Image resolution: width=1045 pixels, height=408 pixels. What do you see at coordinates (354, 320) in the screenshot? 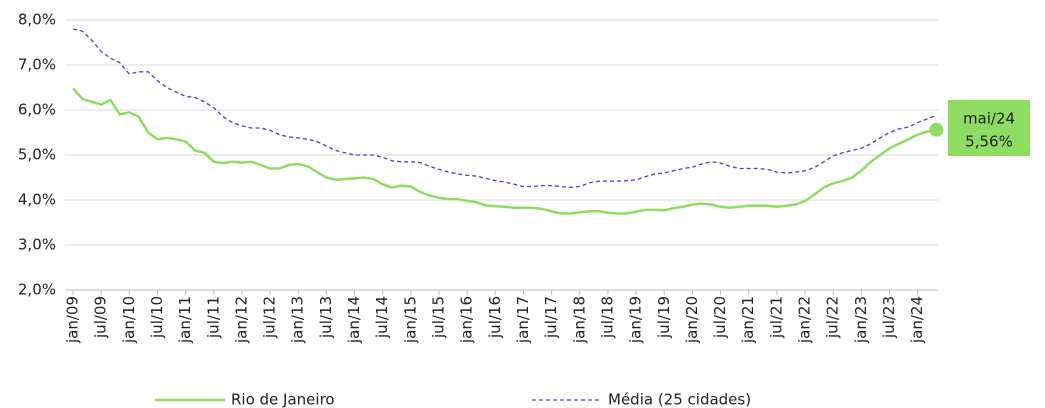
I see `x-tick-label: jan/14` at bounding box center [354, 320].